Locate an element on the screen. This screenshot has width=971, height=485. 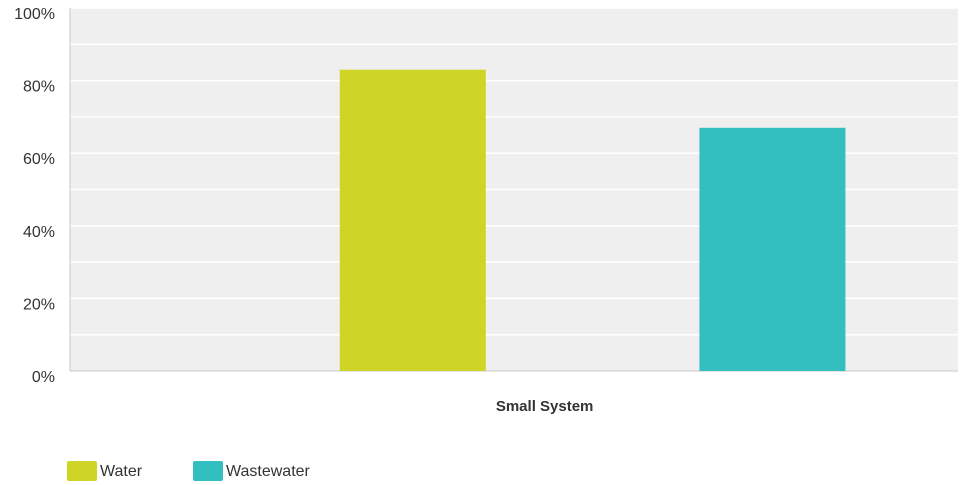
y-tick-label-4: 80% is located at coordinates (39, 87).